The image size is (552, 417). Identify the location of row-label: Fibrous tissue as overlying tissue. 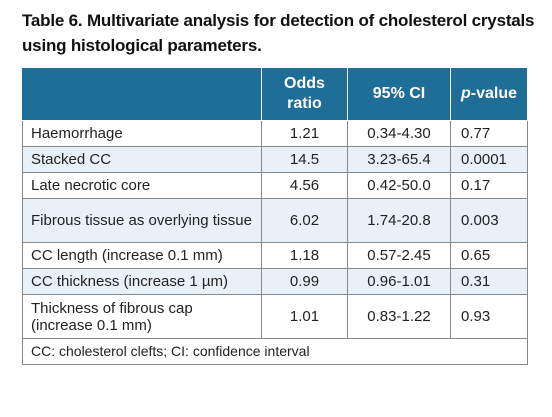
(142, 220).